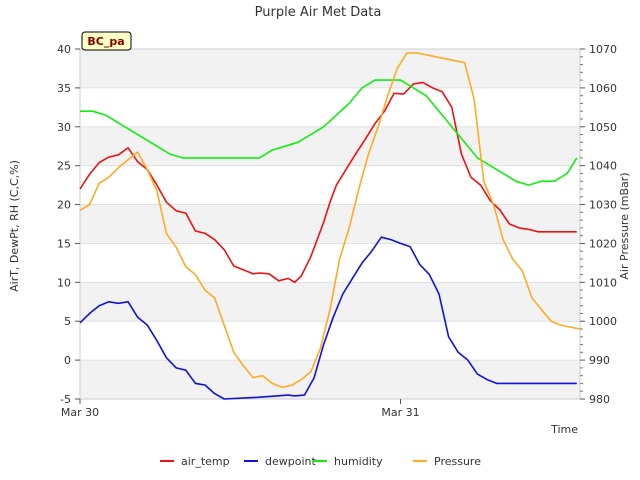 Image resolution: width=640 pixels, height=480 pixels. Describe the element at coordinates (67, 360) in the screenshot. I see `left-tick-label: 0` at that location.